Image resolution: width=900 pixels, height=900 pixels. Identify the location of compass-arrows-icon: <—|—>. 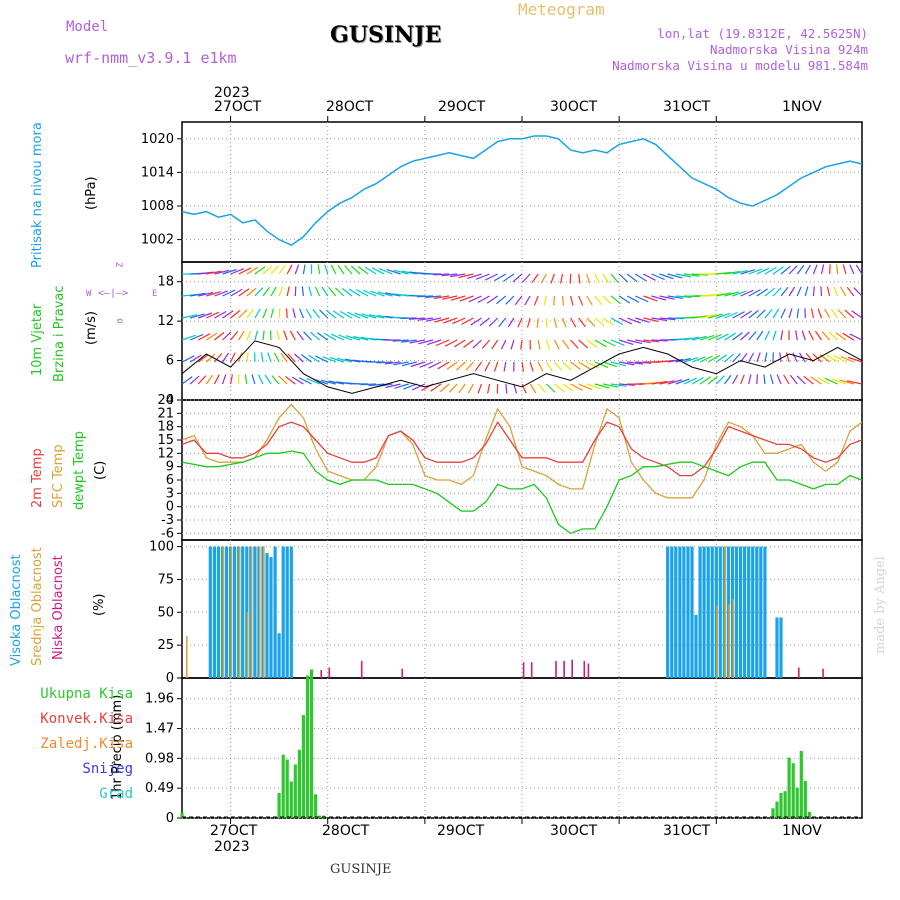
(113, 293).